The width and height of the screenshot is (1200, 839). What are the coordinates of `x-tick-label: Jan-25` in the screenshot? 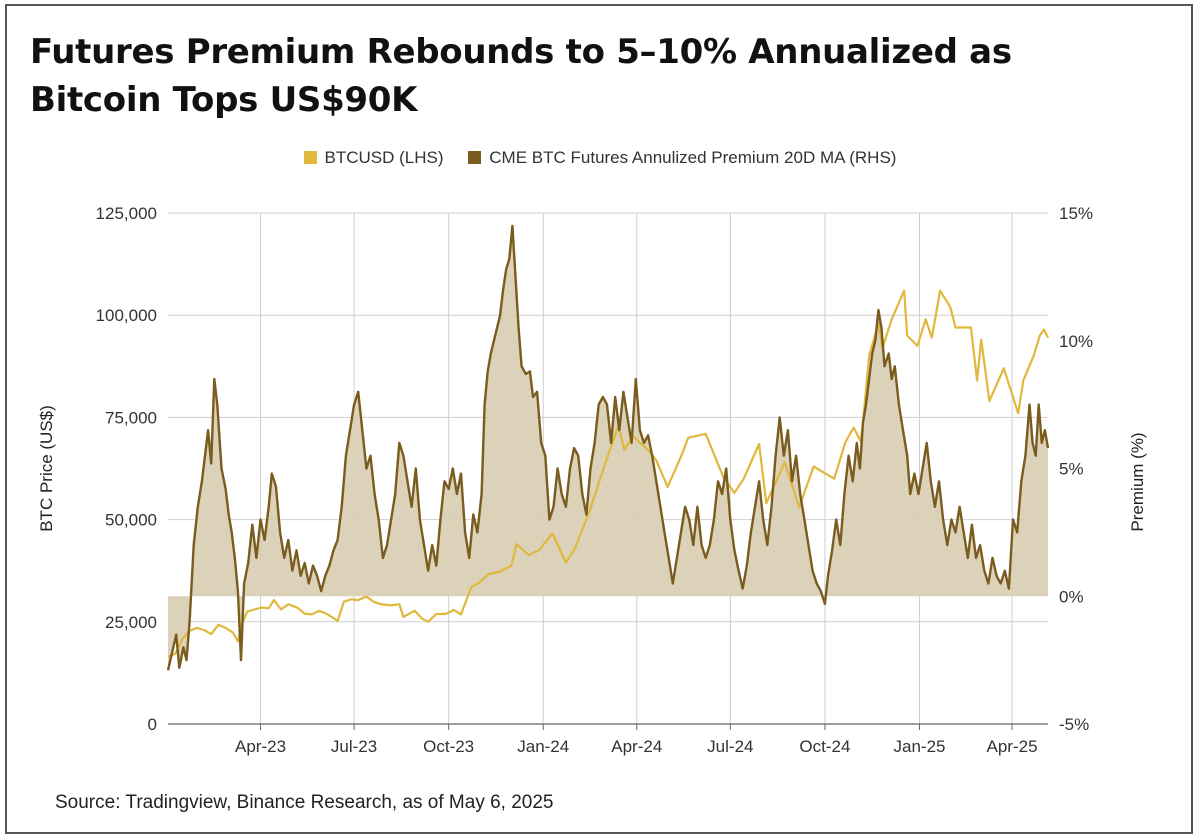 It's located at (920, 746).